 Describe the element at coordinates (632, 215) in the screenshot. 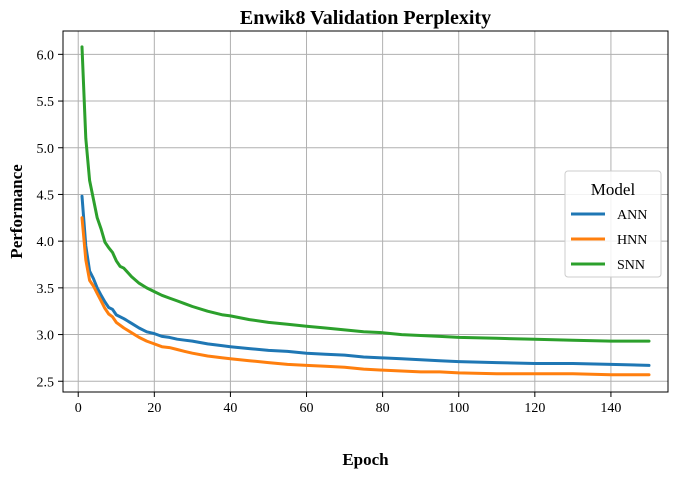

I see `legend-label-ann: ANN` at that location.